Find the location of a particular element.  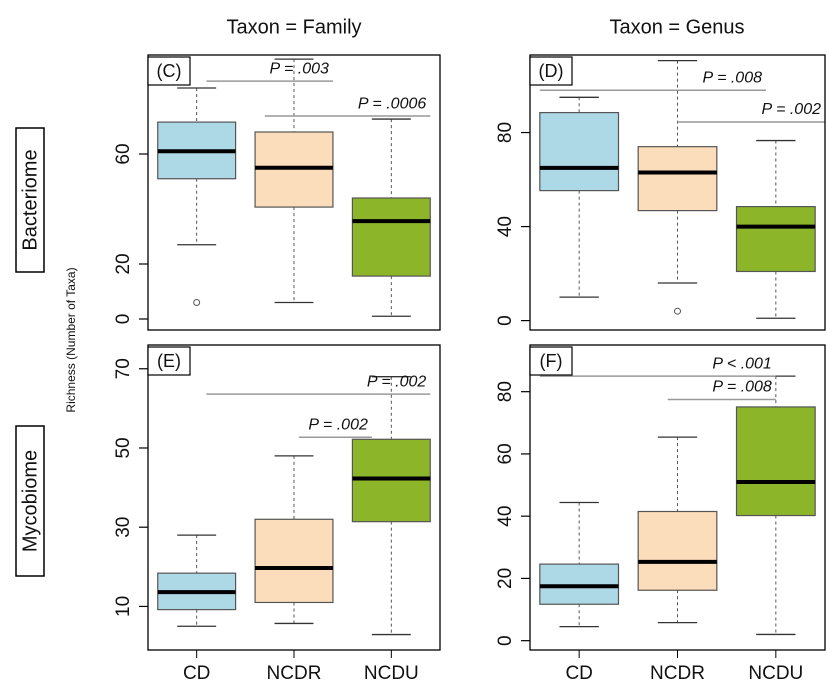

row-label: Bacteriome is located at coordinates (30, 199).